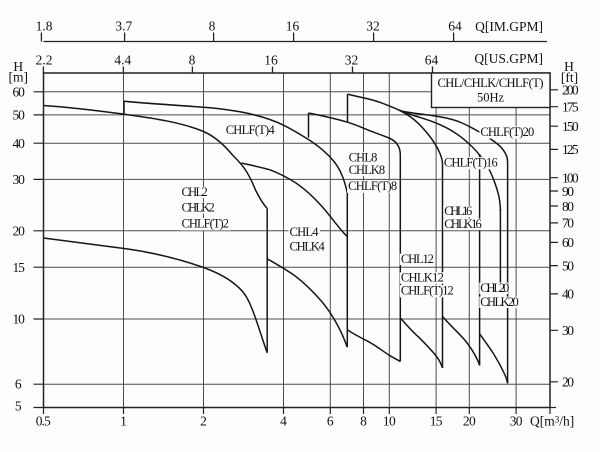 The image size is (600, 452). What do you see at coordinates (43, 421) in the screenshot?
I see `svg-text: 0.5` at bounding box center [43, 421].